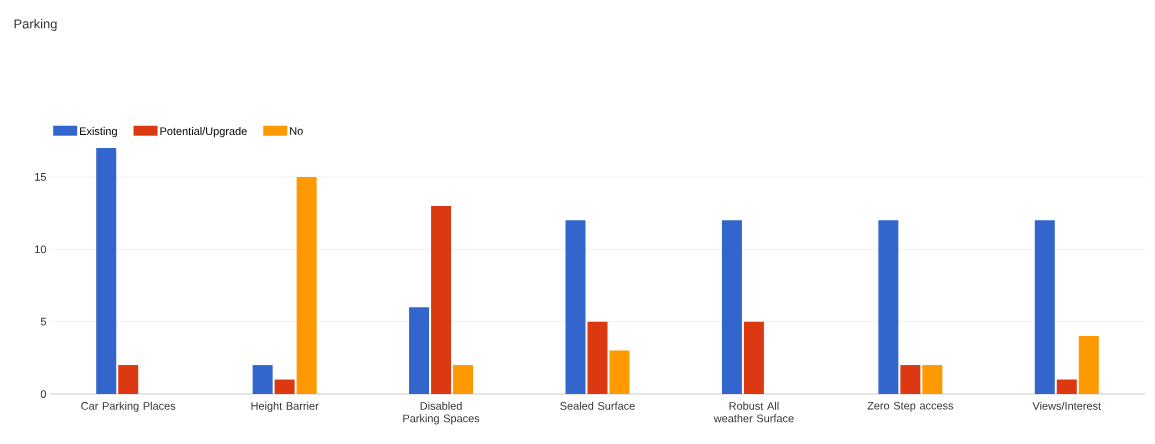 The image size is (1155, 444). I want to click on x-tick-label: Sealed Surface, so click(597, 405).